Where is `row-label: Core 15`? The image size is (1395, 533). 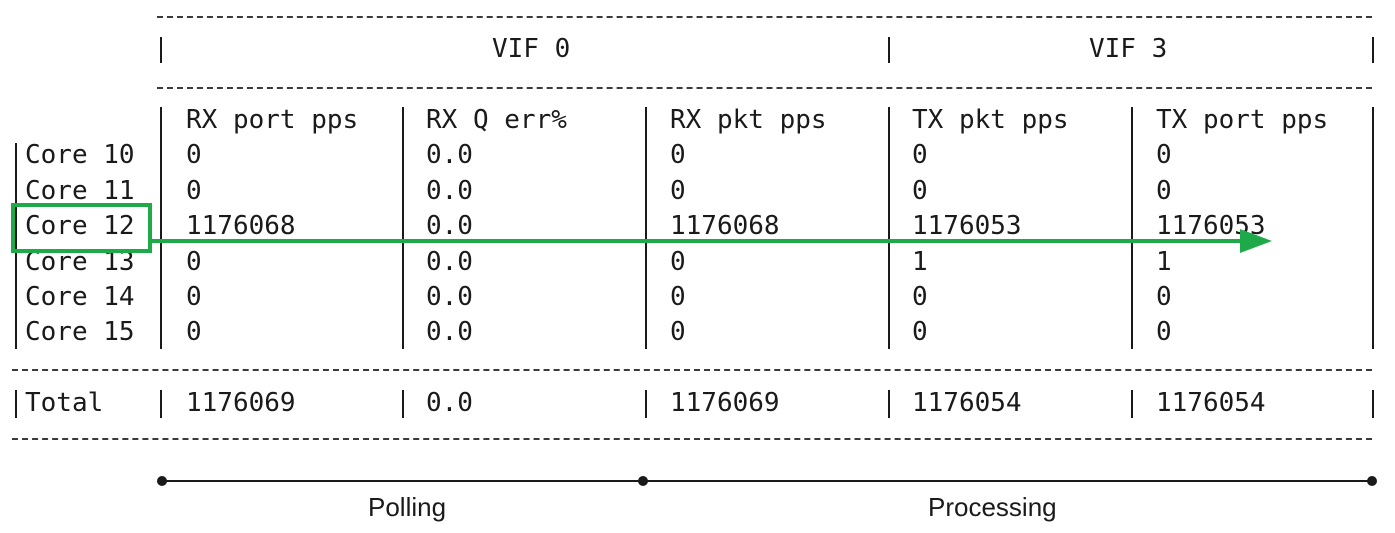
row-label: Core 15 is located at coordinates (80, 332).